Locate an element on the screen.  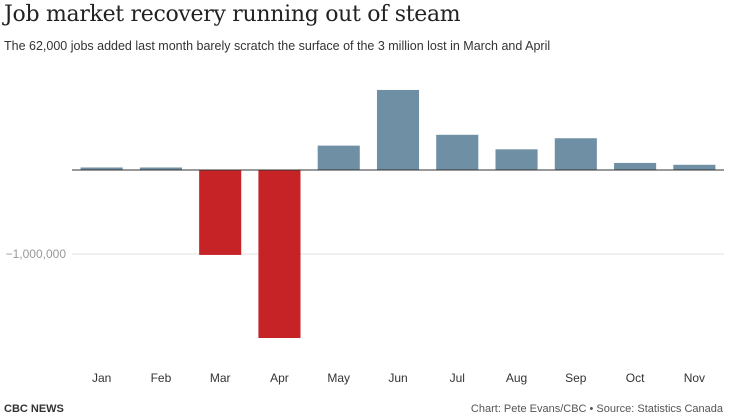
bar-jun is located at coordinates (398, 129).